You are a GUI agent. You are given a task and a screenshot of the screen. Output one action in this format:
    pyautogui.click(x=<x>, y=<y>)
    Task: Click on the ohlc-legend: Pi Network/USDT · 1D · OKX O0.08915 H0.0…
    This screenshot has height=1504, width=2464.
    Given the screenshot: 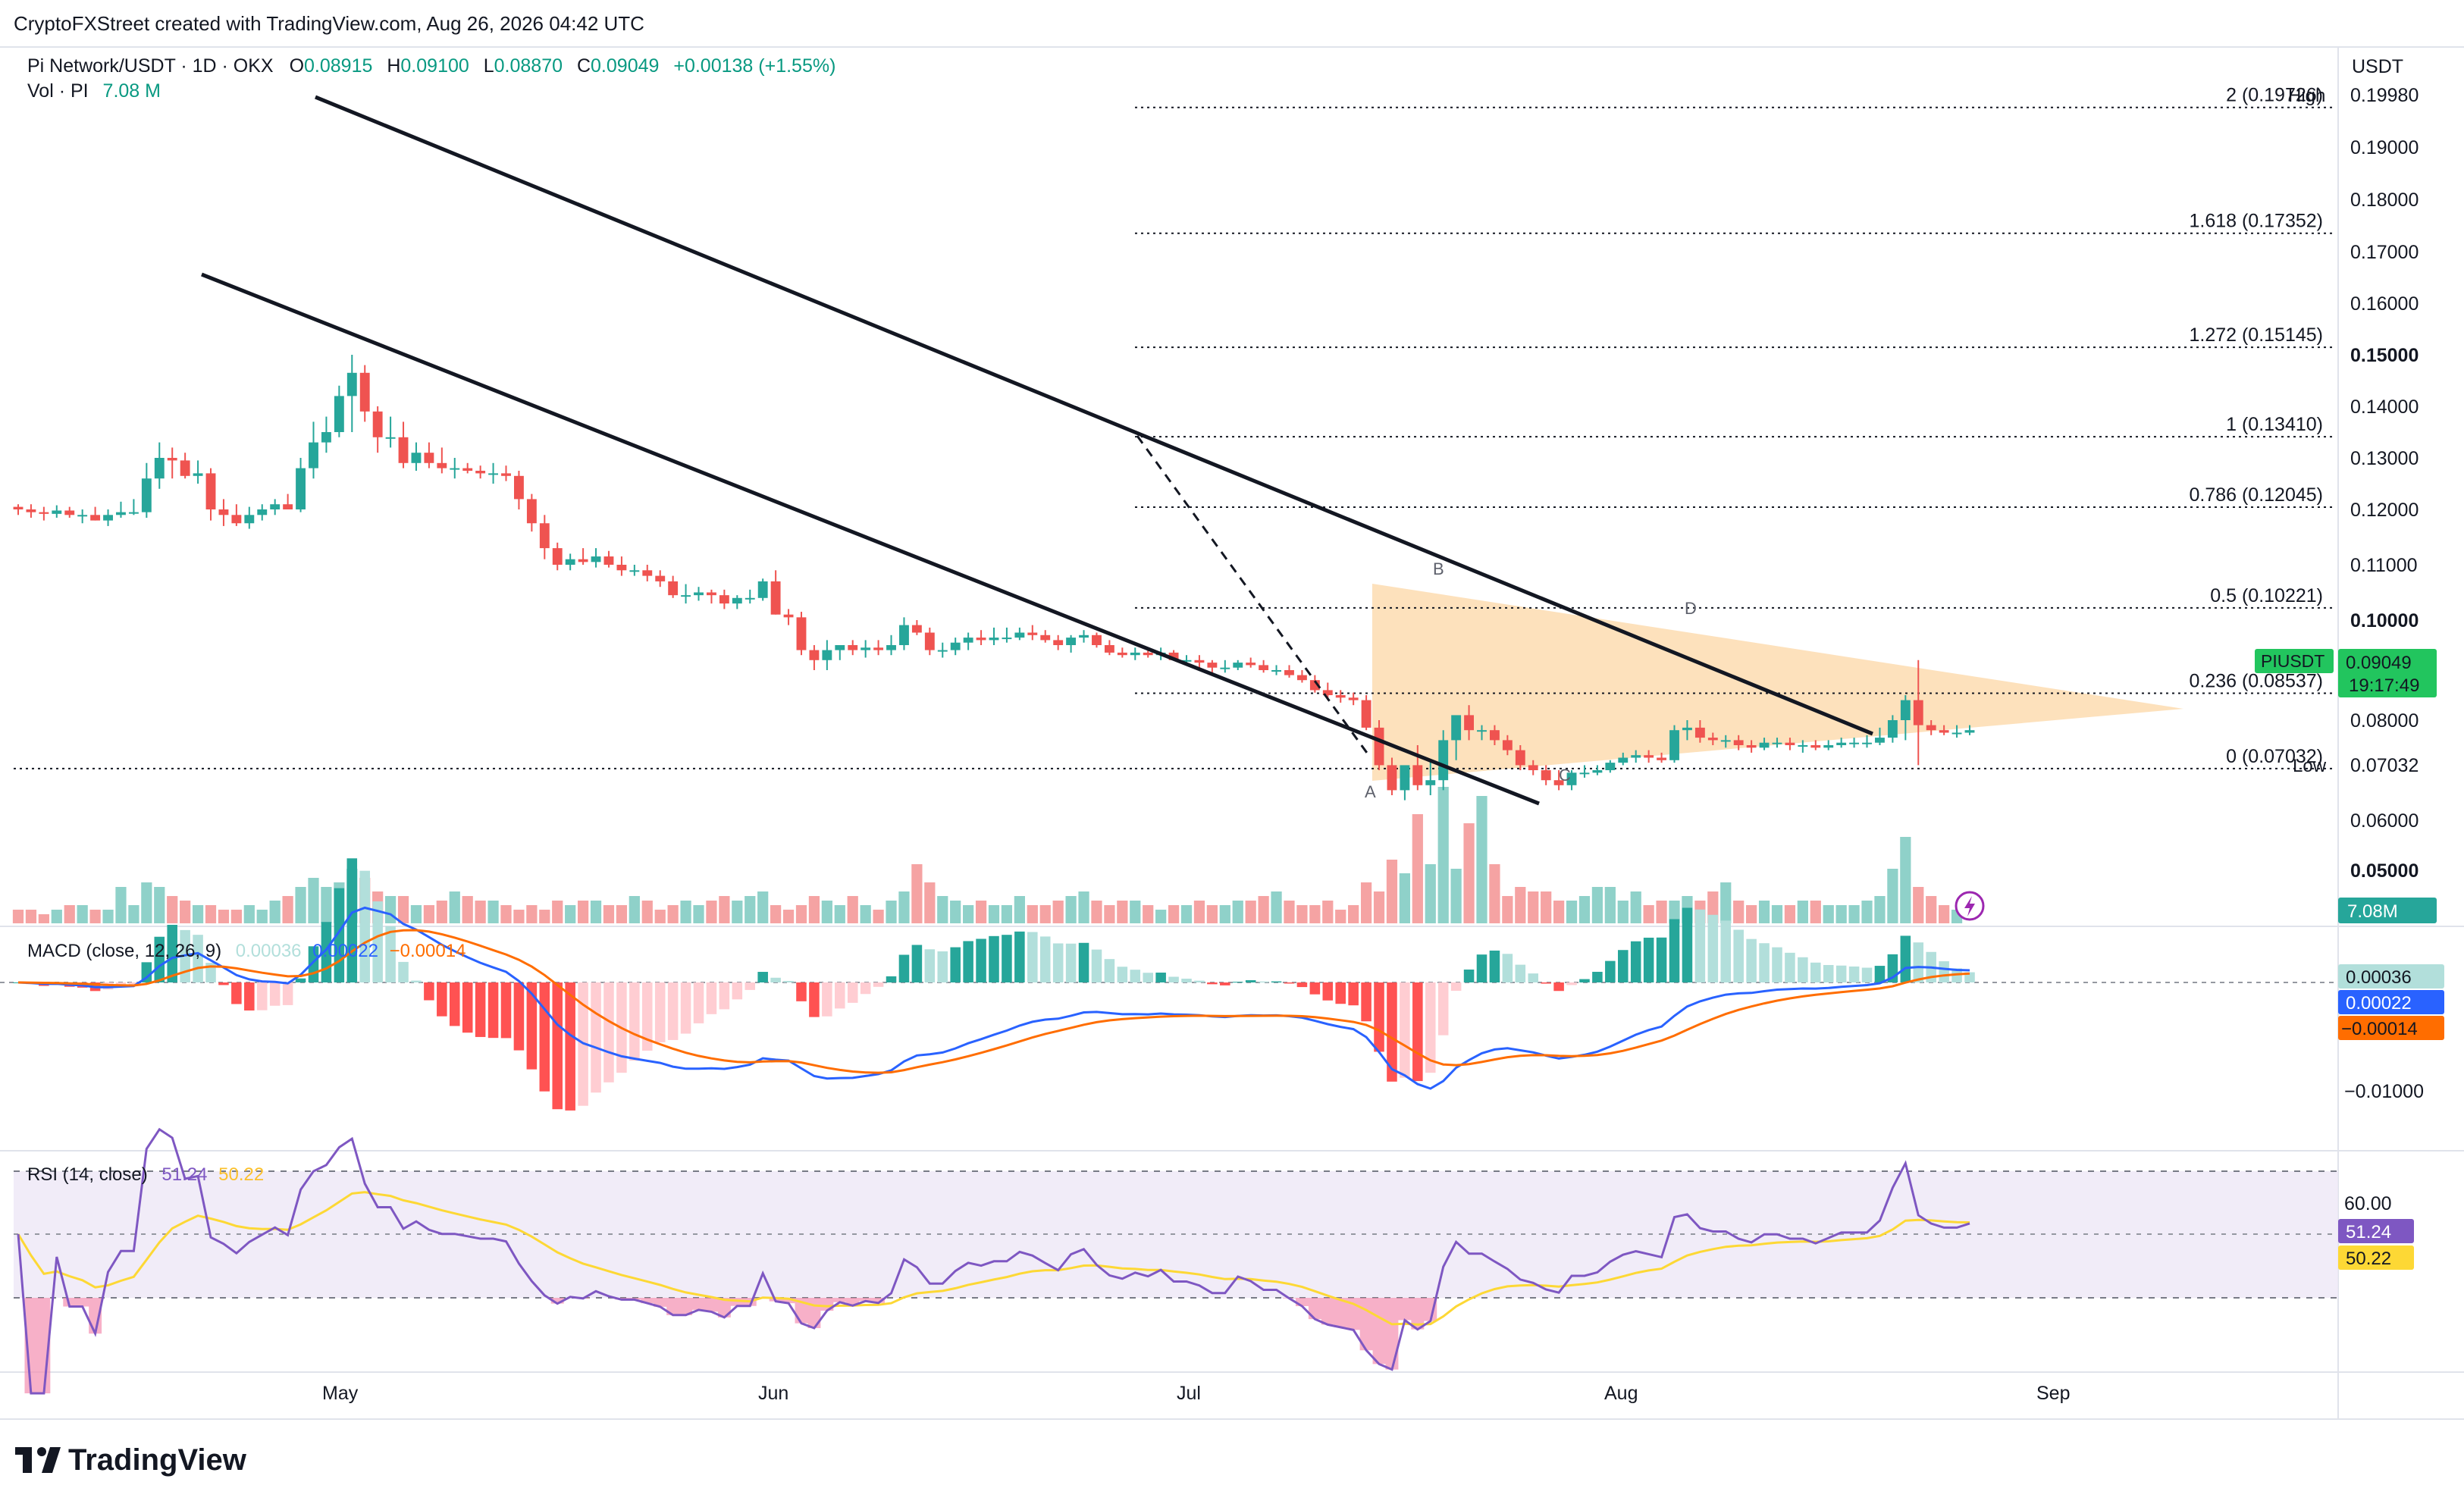 What is the action you would take?
    pyautogui.click(x=431, y=78)
    